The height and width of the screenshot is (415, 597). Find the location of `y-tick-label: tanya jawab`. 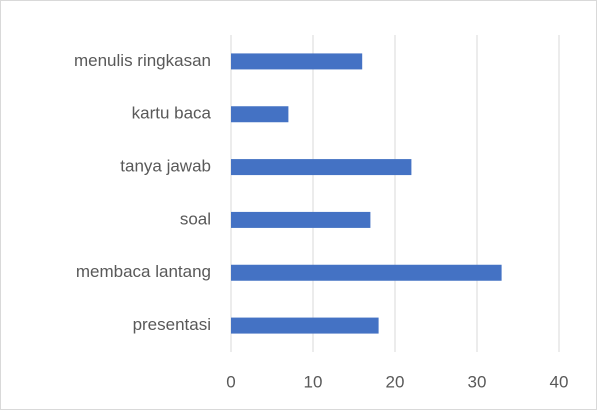

y-tick-label: tanya jawab is located at coordinates (165, 166).